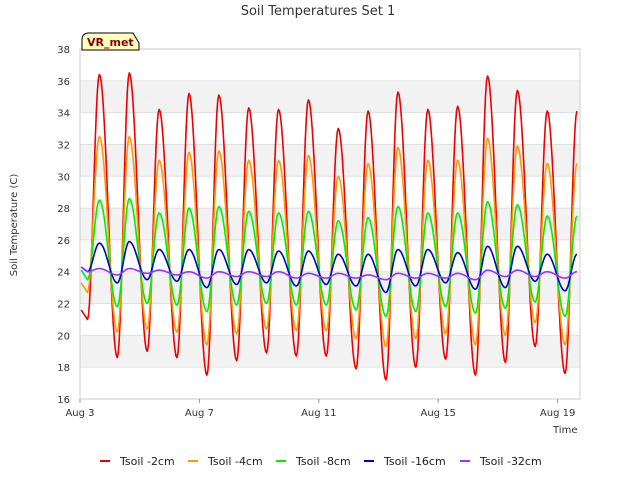  Describe the element at coordinates (199, 413) in the screenshot. I see `x-tick-label: Aug 7` at that location.